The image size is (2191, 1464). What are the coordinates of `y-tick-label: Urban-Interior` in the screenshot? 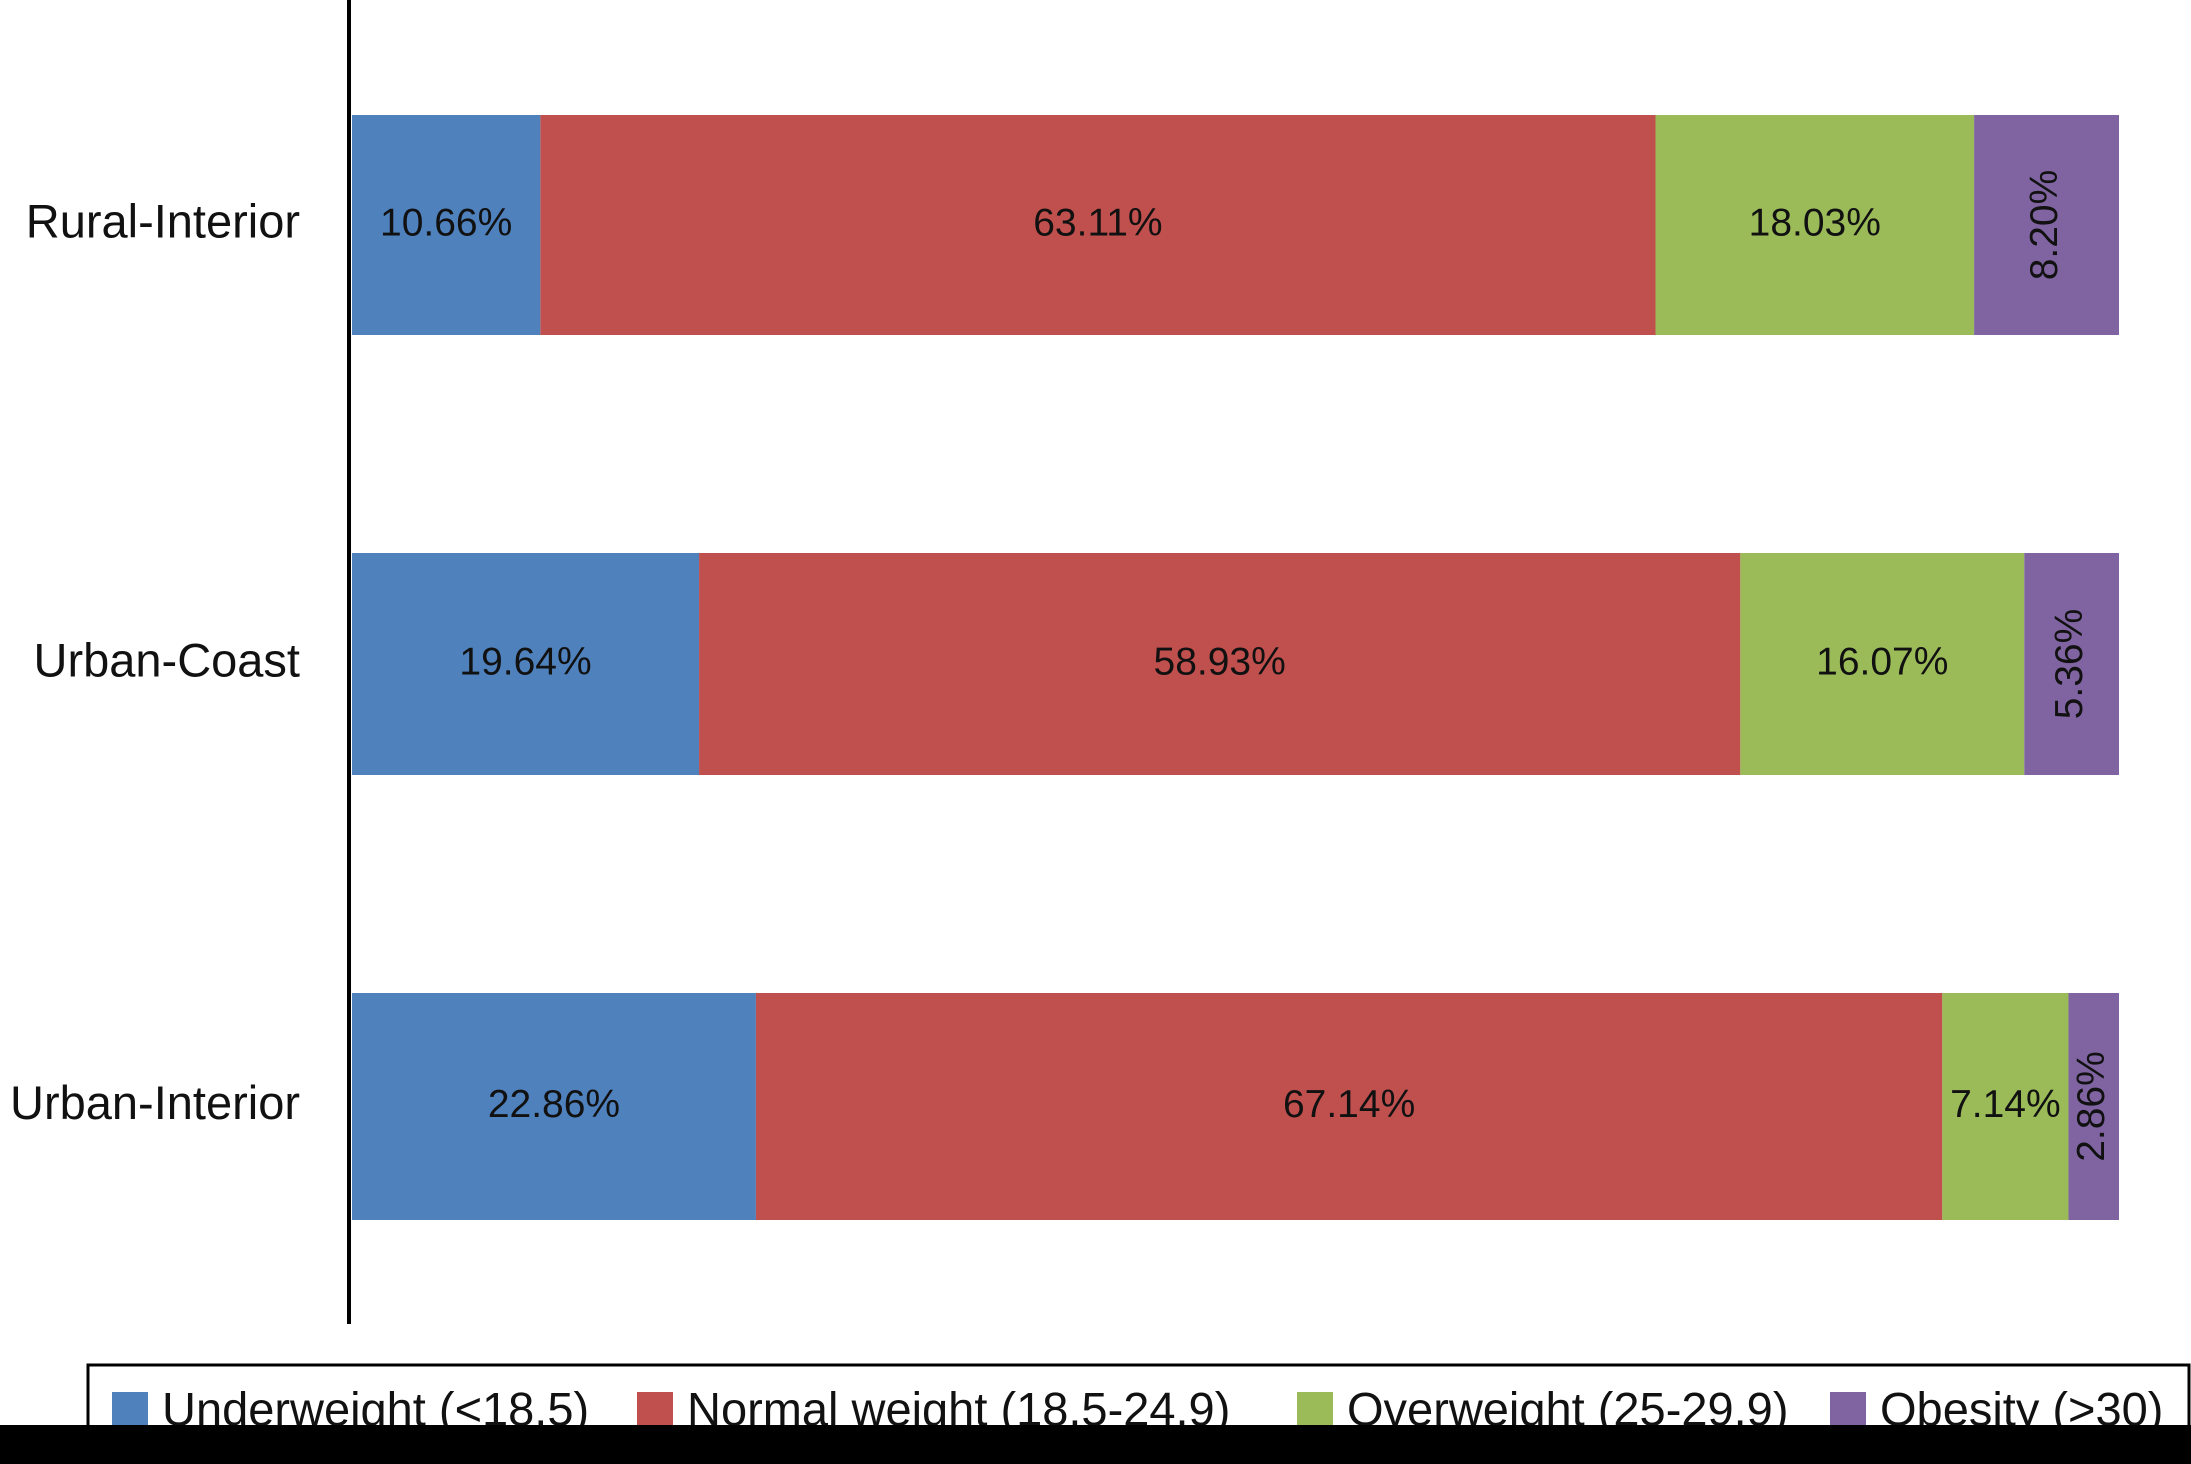 It's located at (155, 1102).